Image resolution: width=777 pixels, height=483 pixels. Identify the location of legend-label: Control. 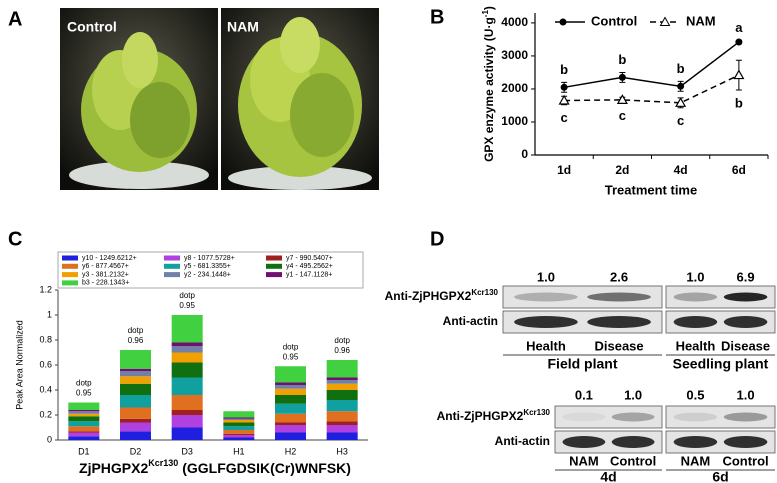
(614, 20).